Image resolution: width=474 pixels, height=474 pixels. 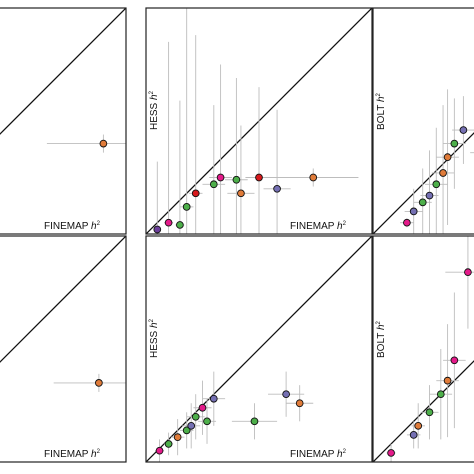 I want to click on panel-r2-c1: FINEMAP h2, so click(x=63, y=349).